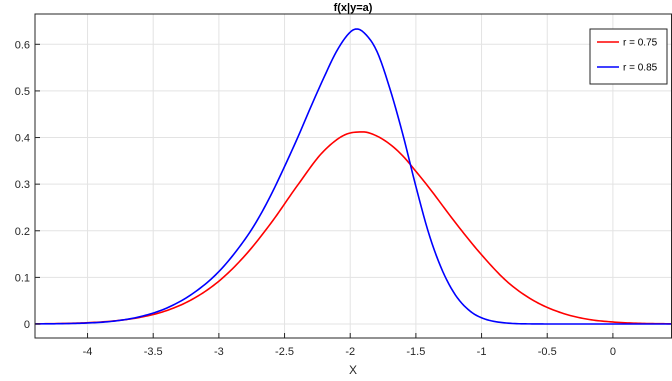 The width and height of the screenshot is (672, 381). Describe the element at coordinates (640, 43) in the screenshot. I see `legend-label: r = 0.75` at that location.